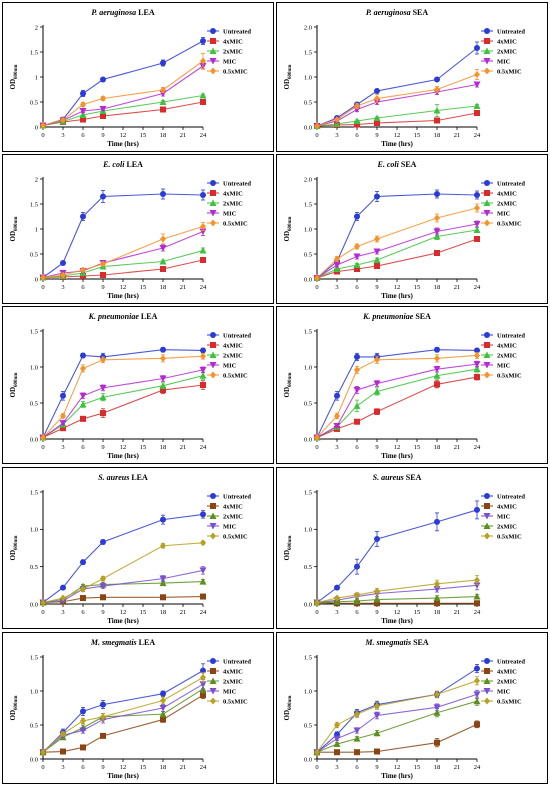  I want to click on chart-title-suffix: SEA, so click(420, 12).